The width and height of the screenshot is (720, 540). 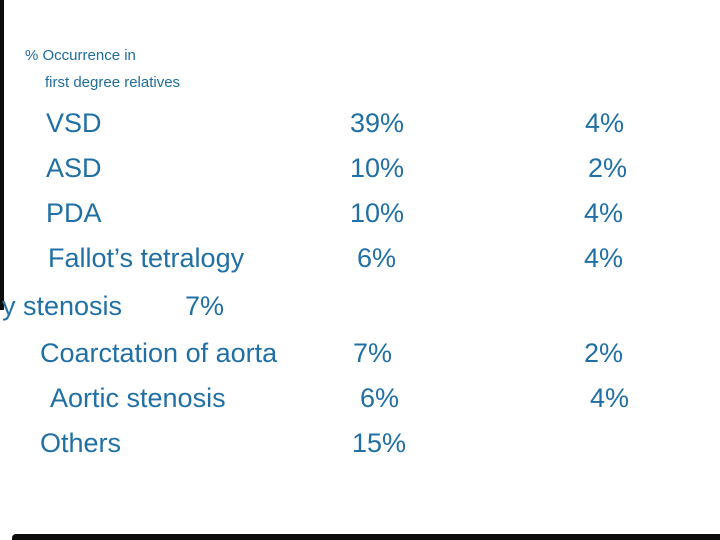 I want to click on defect-name: Fallot’s tetralogy, so click(x=146, y=258).